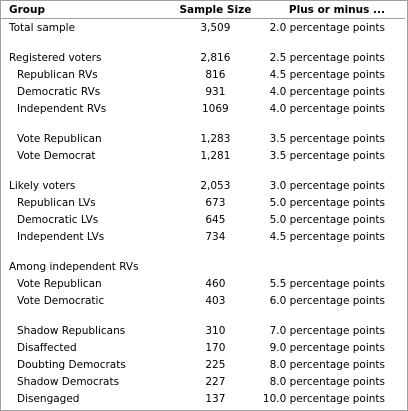 The width and height of the screenshot is (408, 411). Describe the element at coordinates (215, 203) in the screenshot. I see `table-cell: 673` at that location.